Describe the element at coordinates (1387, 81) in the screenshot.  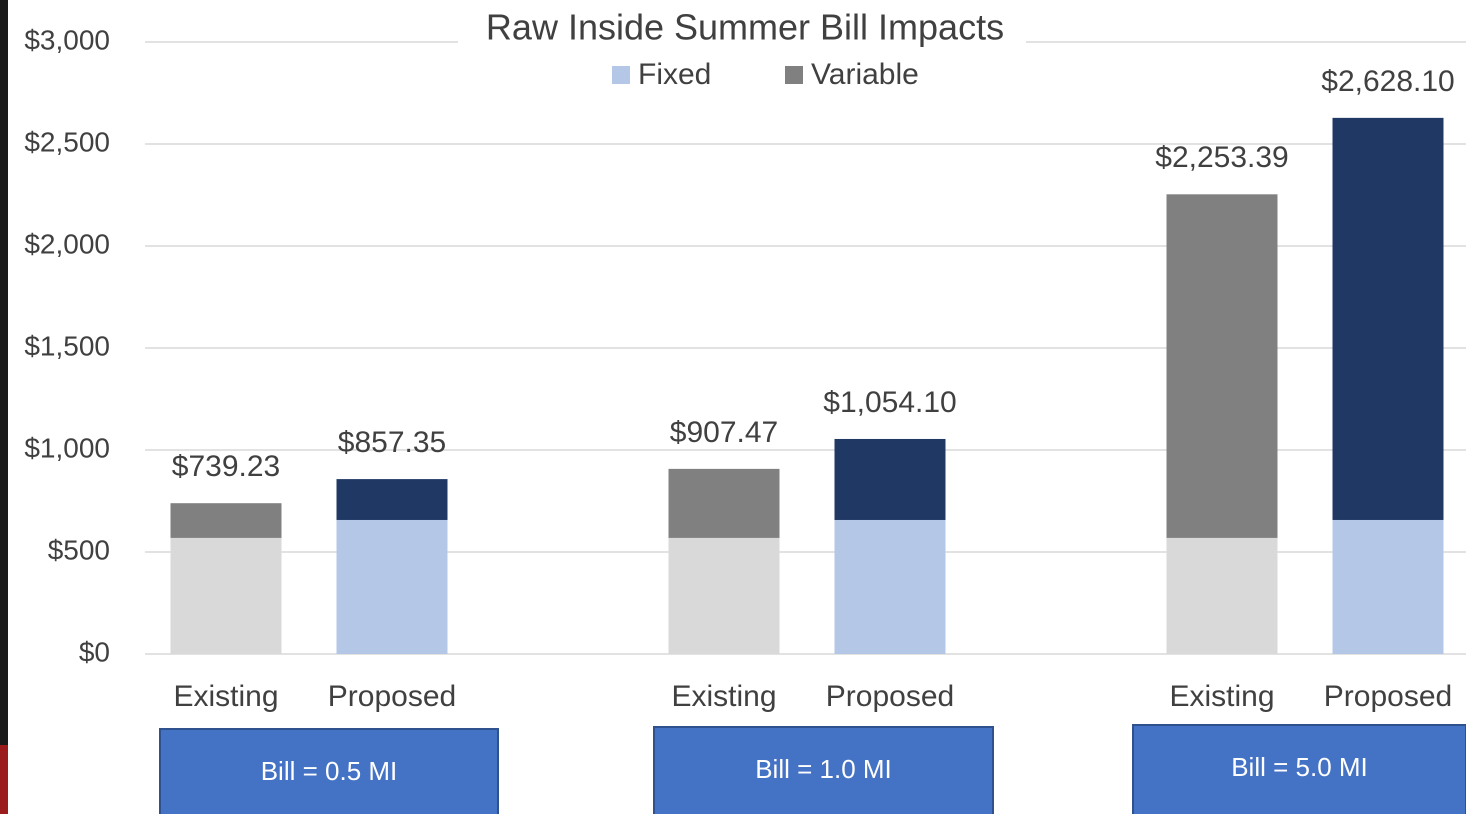
I see `data-label: $2,628.10` at that location.